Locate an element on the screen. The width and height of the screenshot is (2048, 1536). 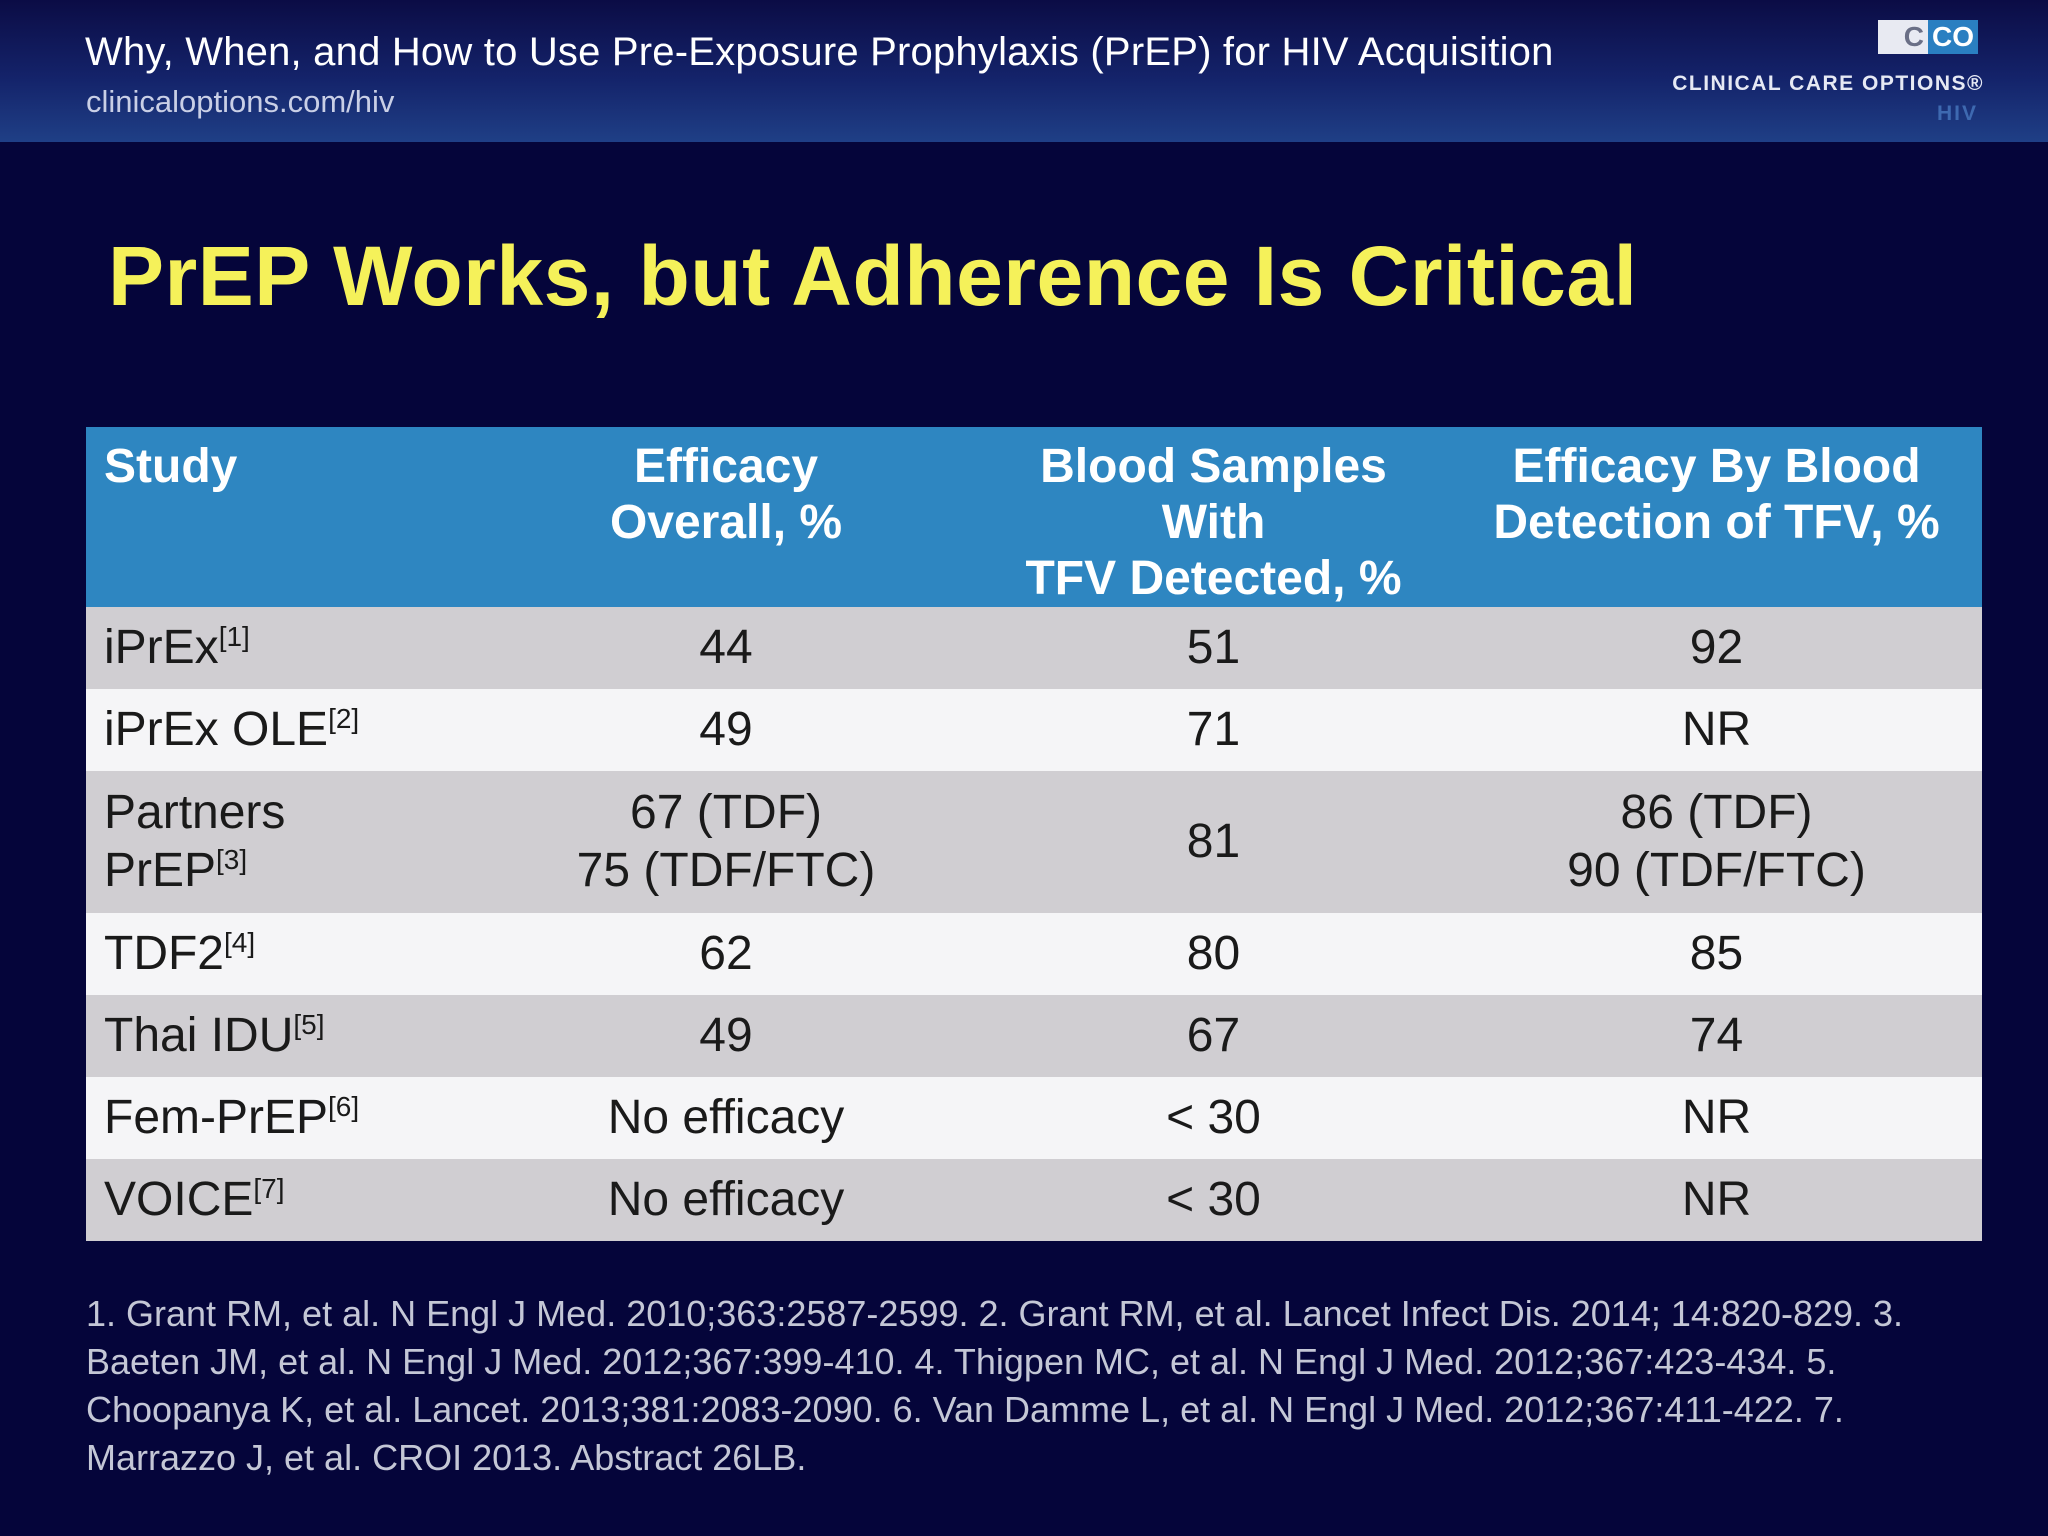
table-row: iPrEx[1] 44 51 92 is located at coordinates (1034, 648).